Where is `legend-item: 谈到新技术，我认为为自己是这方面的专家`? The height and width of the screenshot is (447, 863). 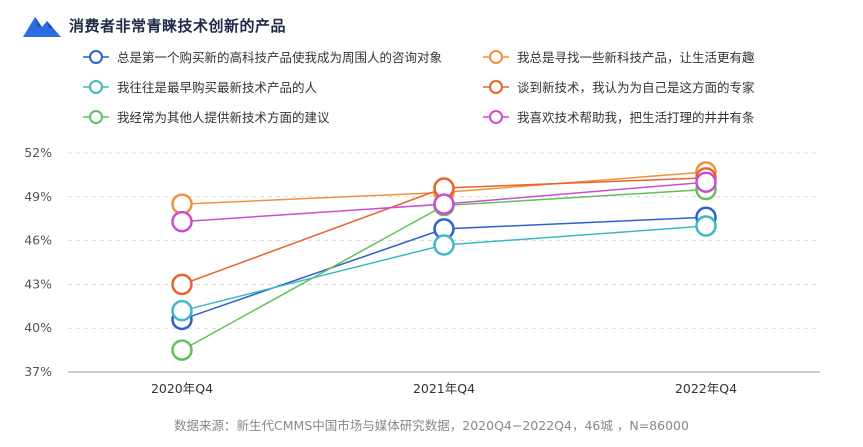 legend-item: 谈到新技术，我认为为自己是这方面的专家 is located at coordinates (619, 86).